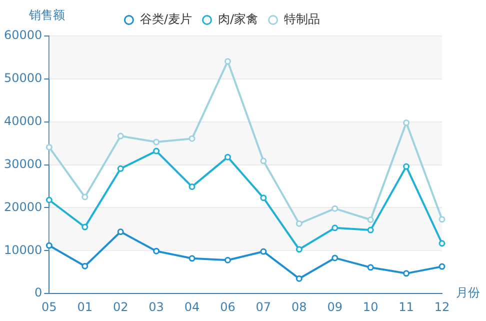  Describe the element at coordinates (85, 307) in the screenshot. I see `x-tick-label: 01` at that location.